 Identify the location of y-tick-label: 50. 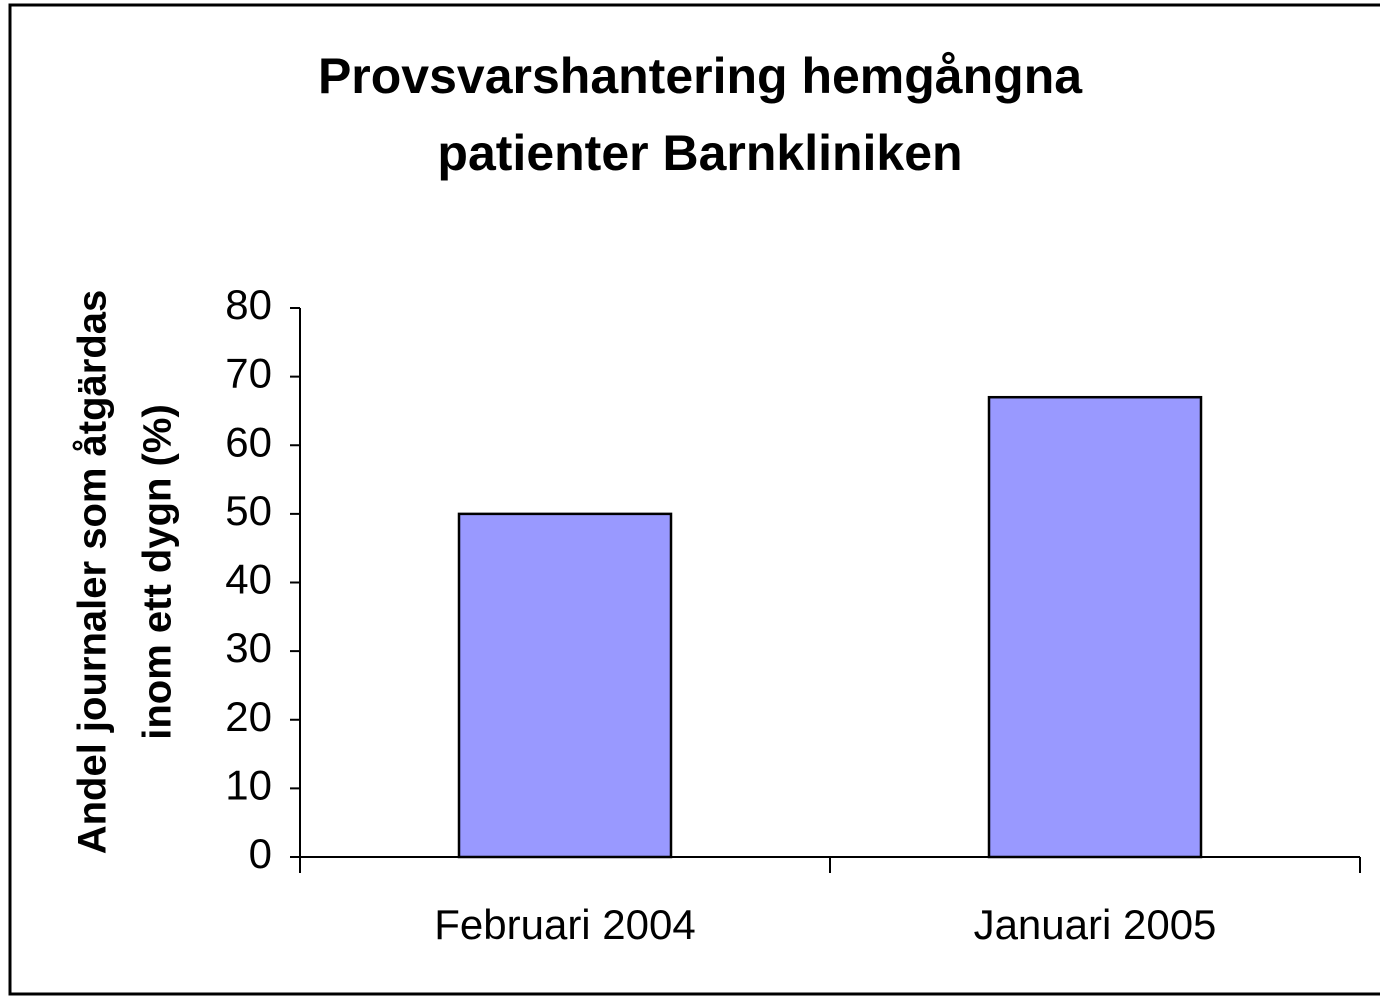
(248, 510).